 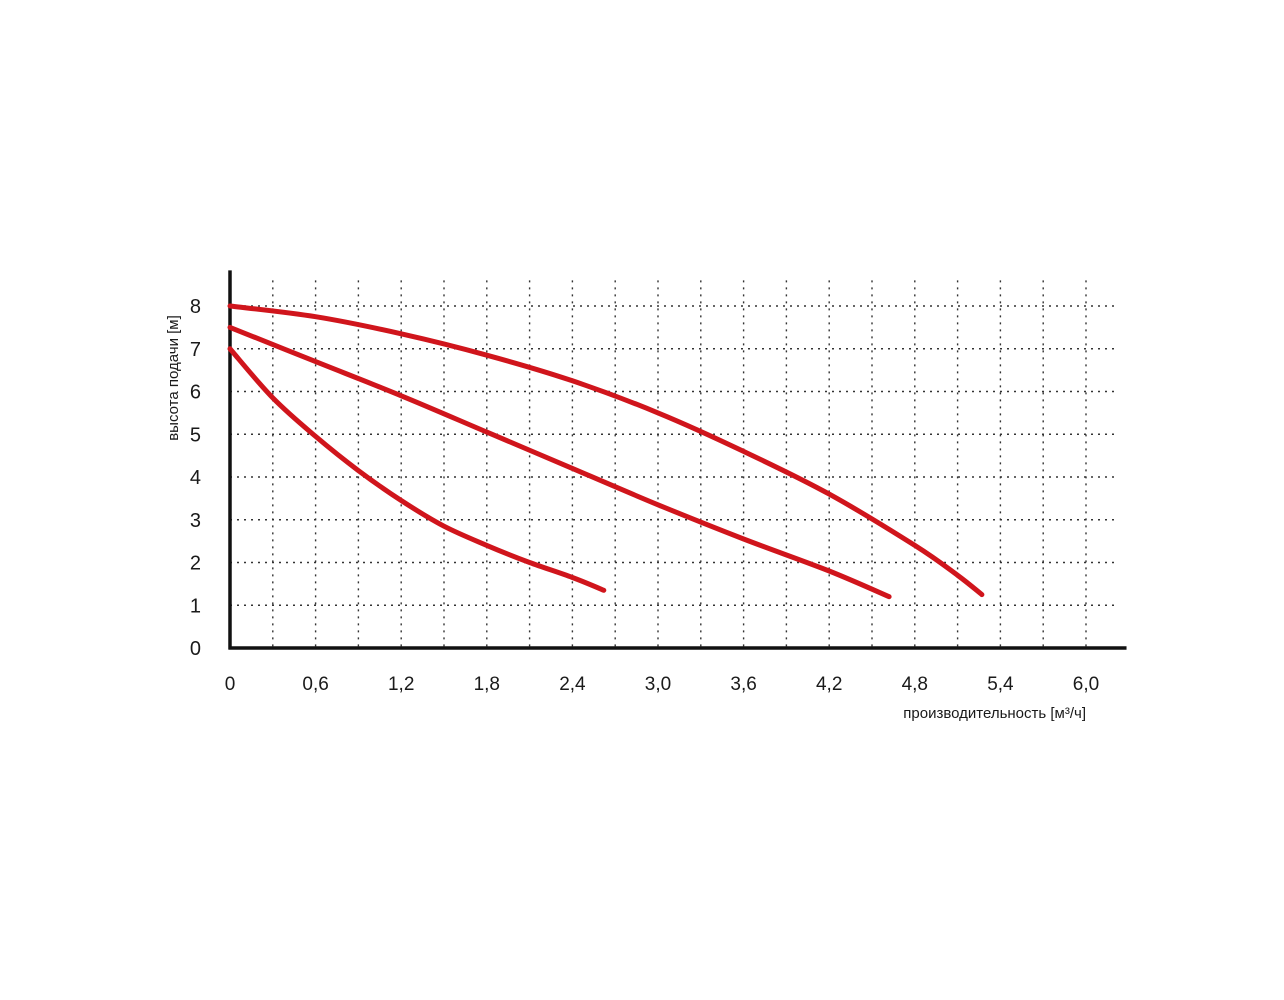 I want to click on x-tick-label: 2,4, so click(x=572, y=684).